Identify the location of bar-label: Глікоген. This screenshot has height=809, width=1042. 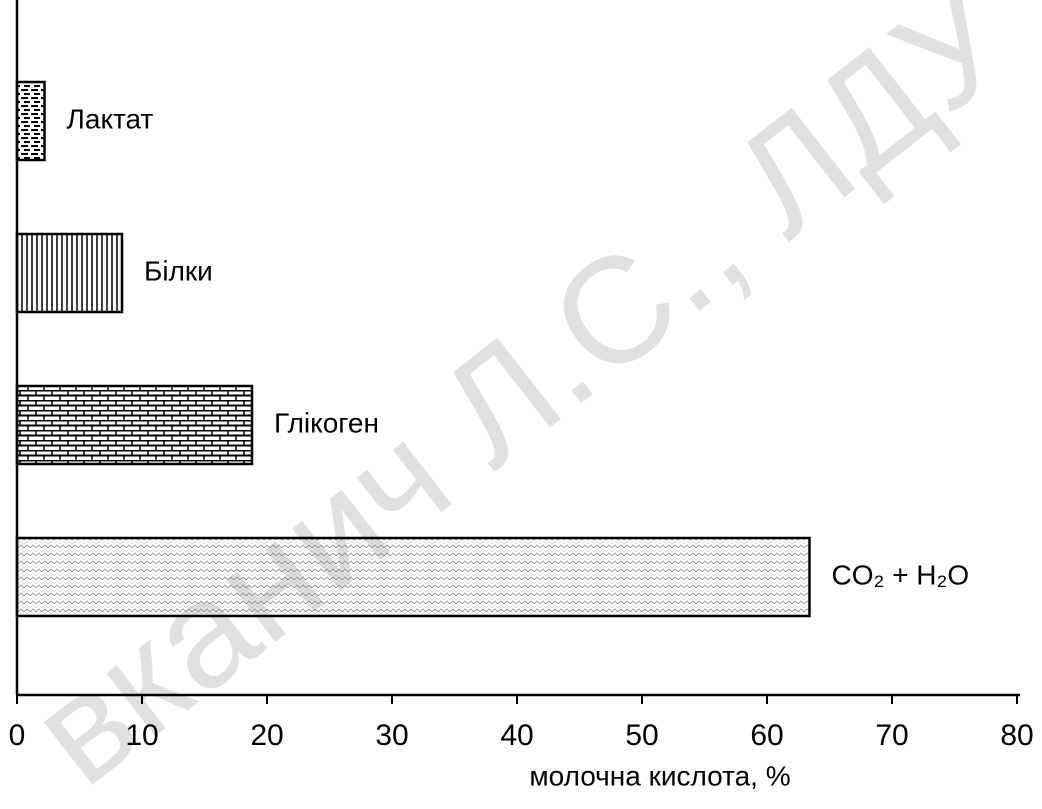
(326, 422).